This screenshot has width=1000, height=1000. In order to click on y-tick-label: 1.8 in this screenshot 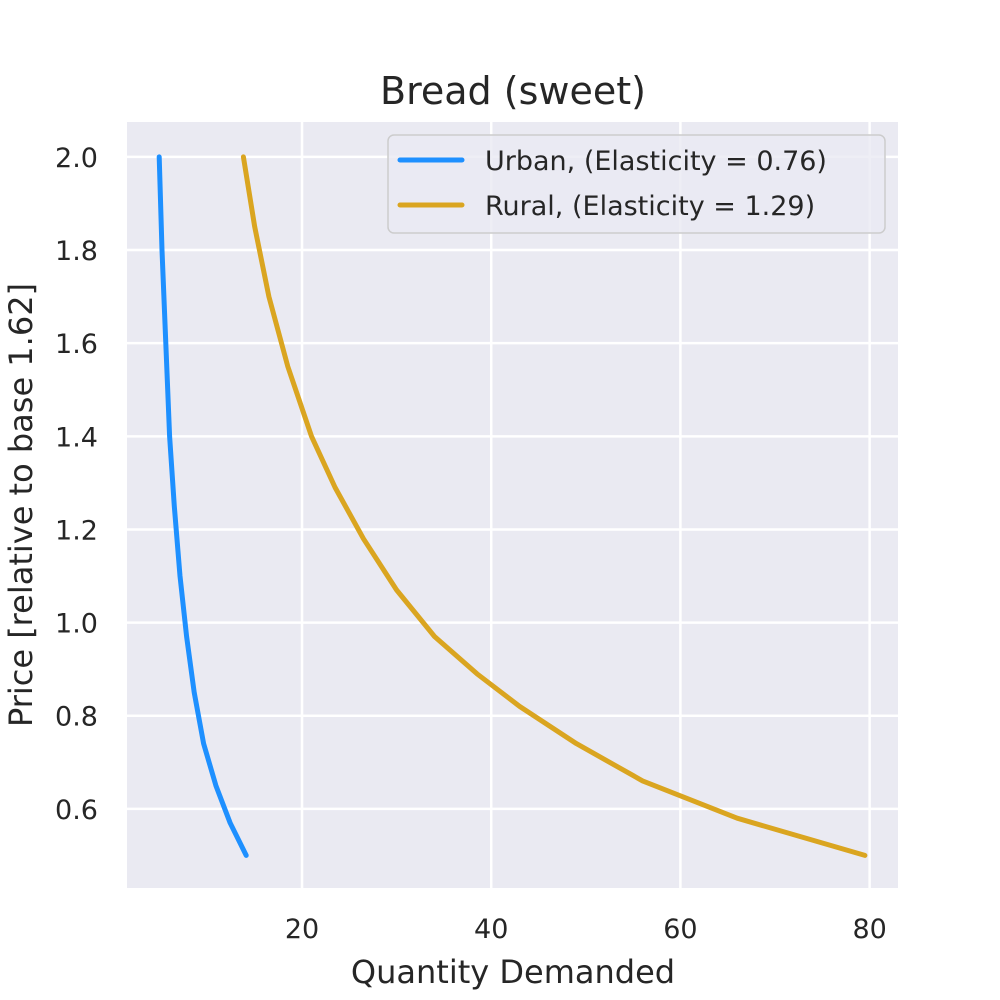, I will do `click(76, 251)`.